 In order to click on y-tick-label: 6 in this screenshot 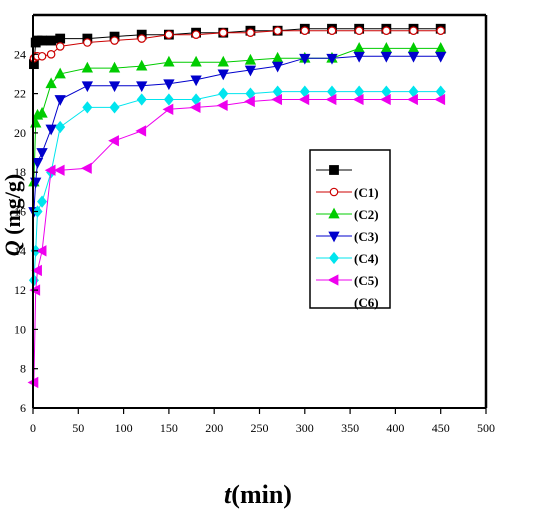, I will do `click(23, 408)`.